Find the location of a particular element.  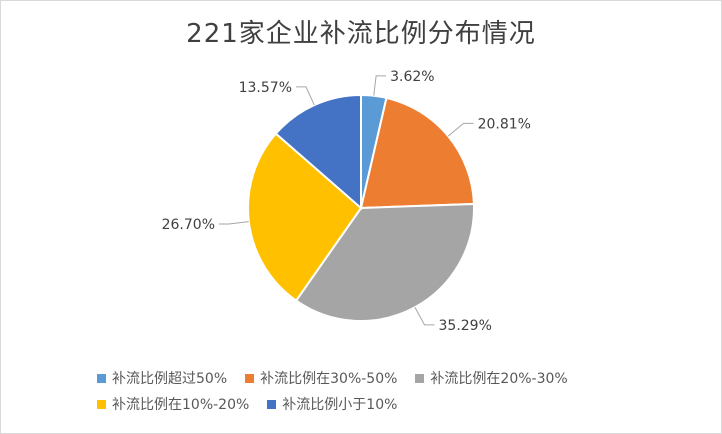

legend-item: 补流比例小于10% is located at coordinates (332, 404).